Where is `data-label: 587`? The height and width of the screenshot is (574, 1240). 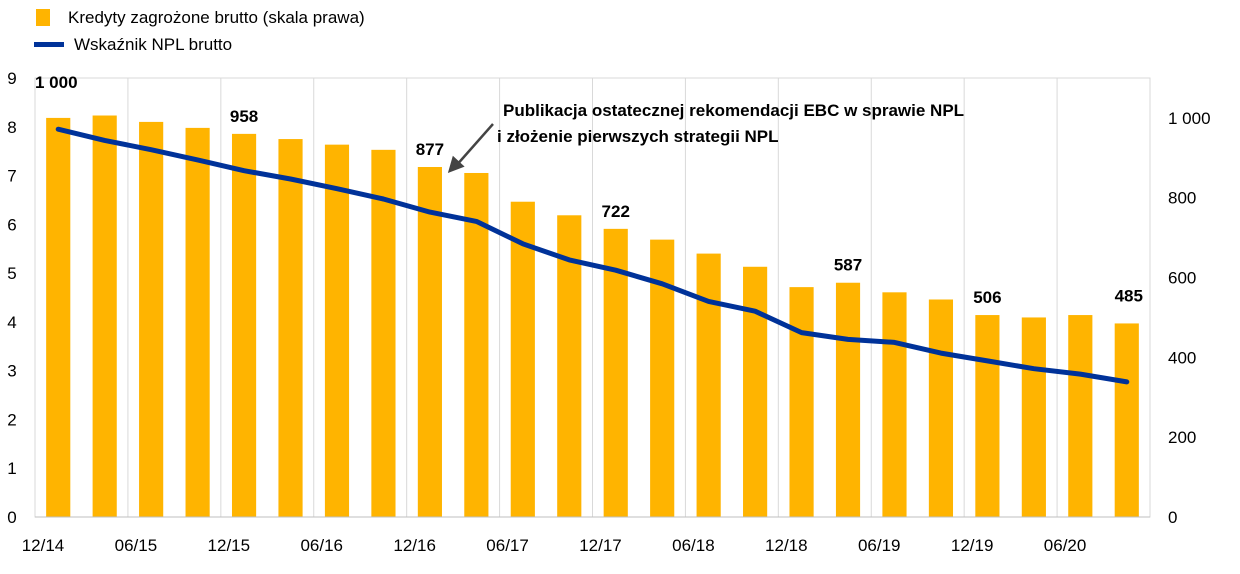 data-label: 587 is located at coordinates (848, 265).